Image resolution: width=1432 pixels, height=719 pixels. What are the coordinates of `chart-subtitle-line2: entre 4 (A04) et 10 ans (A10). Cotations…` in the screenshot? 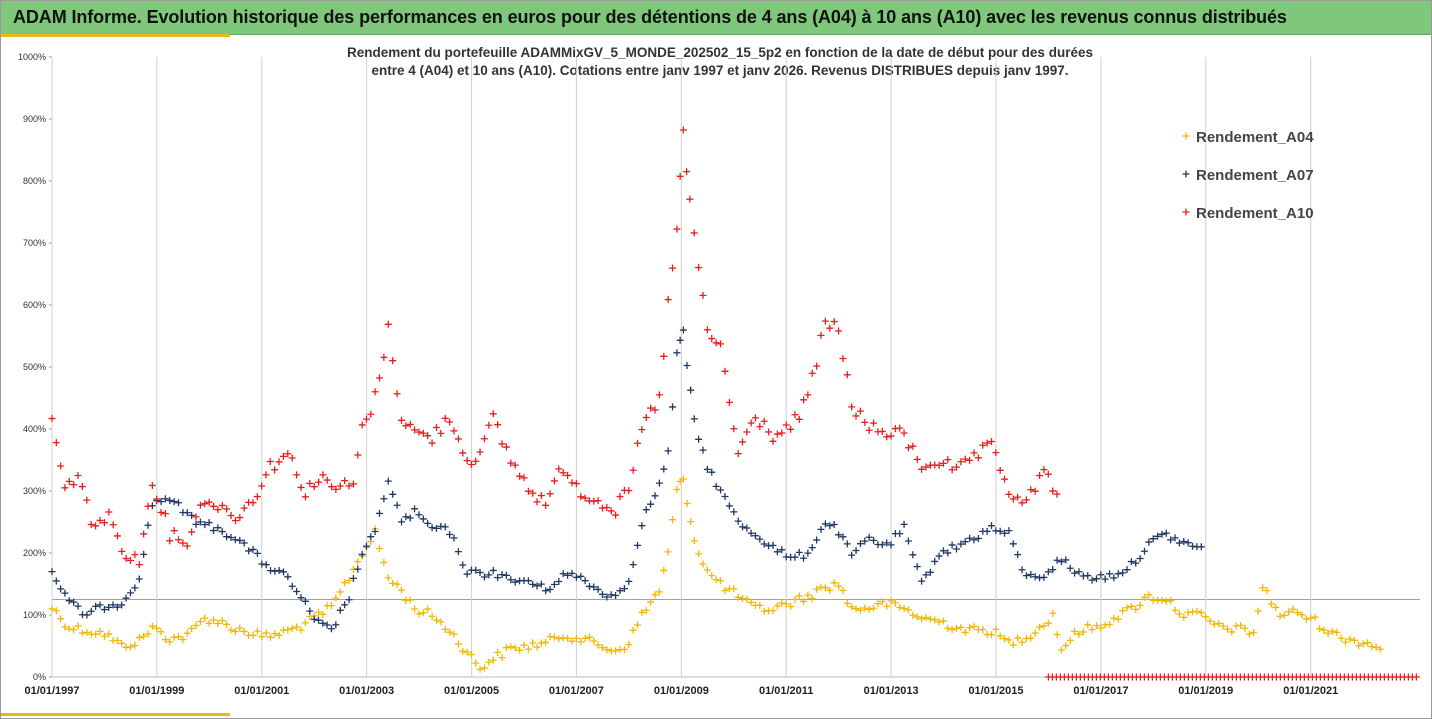 It's located at (720, 70).